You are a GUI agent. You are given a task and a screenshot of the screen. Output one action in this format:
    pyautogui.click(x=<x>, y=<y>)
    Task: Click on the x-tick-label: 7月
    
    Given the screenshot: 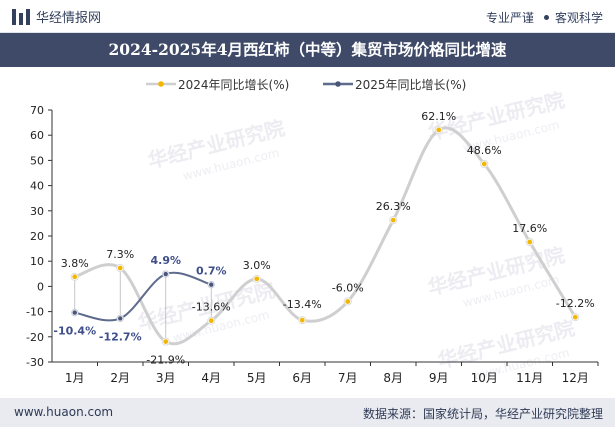 What is the action you would take?
    pyautogui.click(x=348, y=378)
    